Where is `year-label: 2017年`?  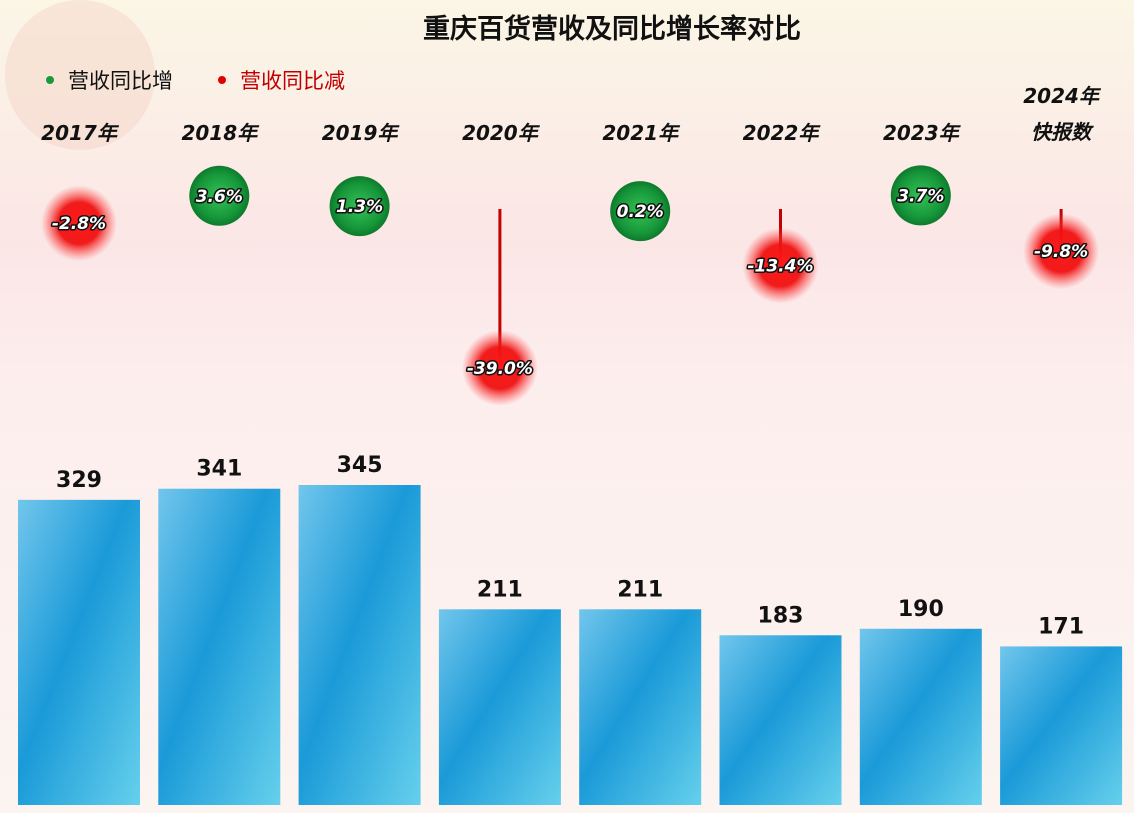 year-label: 2017年 is located at coordinates (80, 133).